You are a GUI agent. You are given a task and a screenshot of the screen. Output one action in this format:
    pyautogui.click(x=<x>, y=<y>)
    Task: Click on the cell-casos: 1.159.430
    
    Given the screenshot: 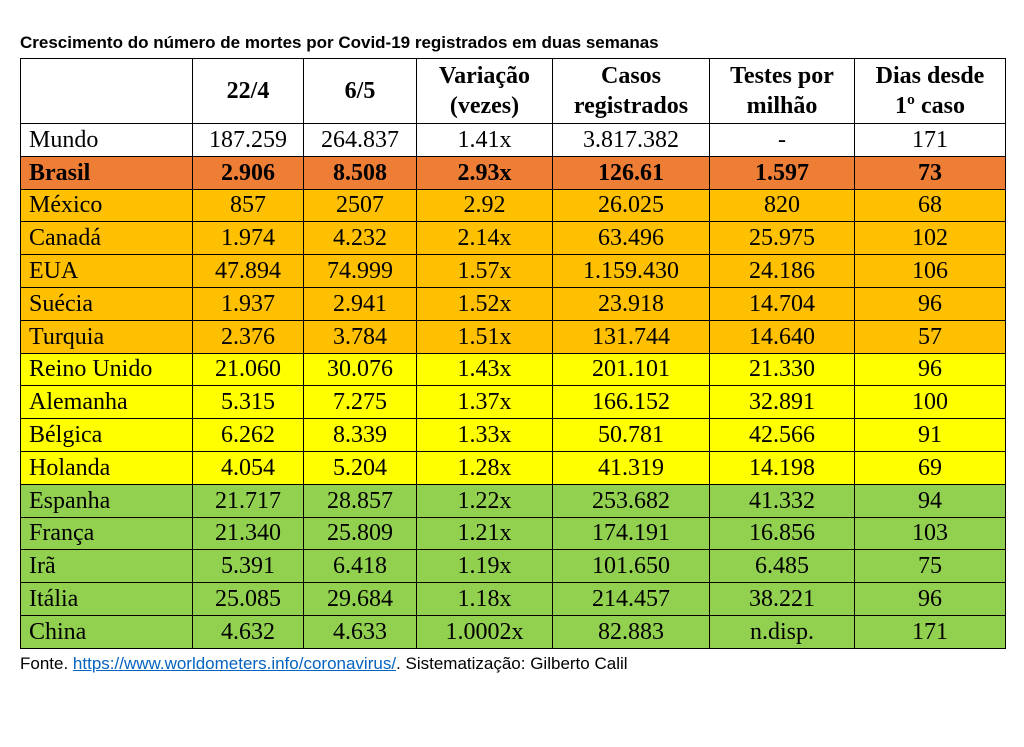 What is the action you would take?
    pyautogui.click(x=631, y=271)
    